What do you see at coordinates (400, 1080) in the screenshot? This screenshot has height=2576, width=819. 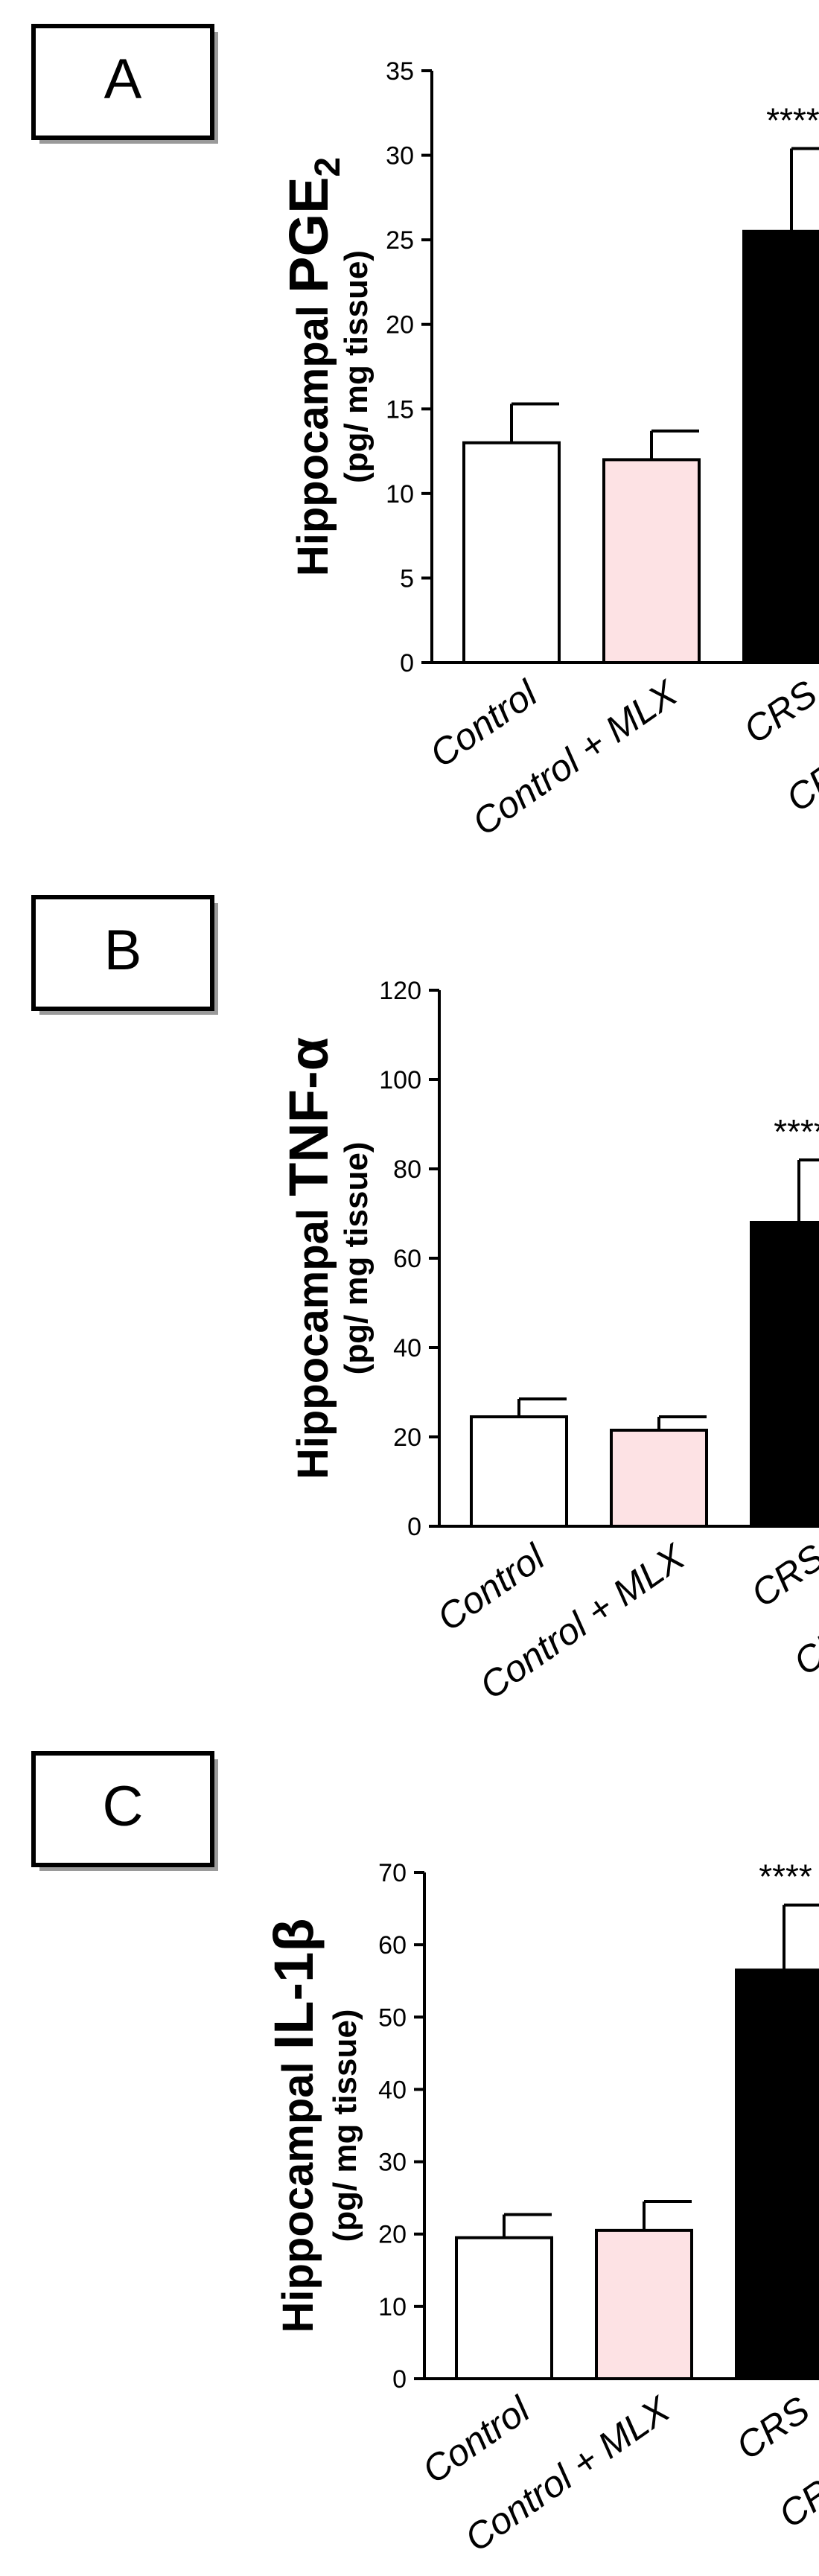 I see `y-tick-label: 100` at bounding box center [400, 1080].